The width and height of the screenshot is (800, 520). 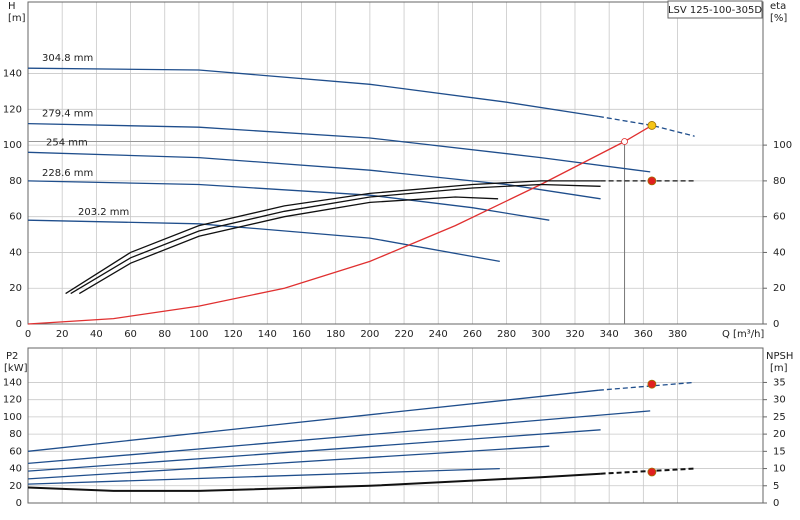 I want to click on y2-axis-label: NPSH, so click(x=779, y=356).